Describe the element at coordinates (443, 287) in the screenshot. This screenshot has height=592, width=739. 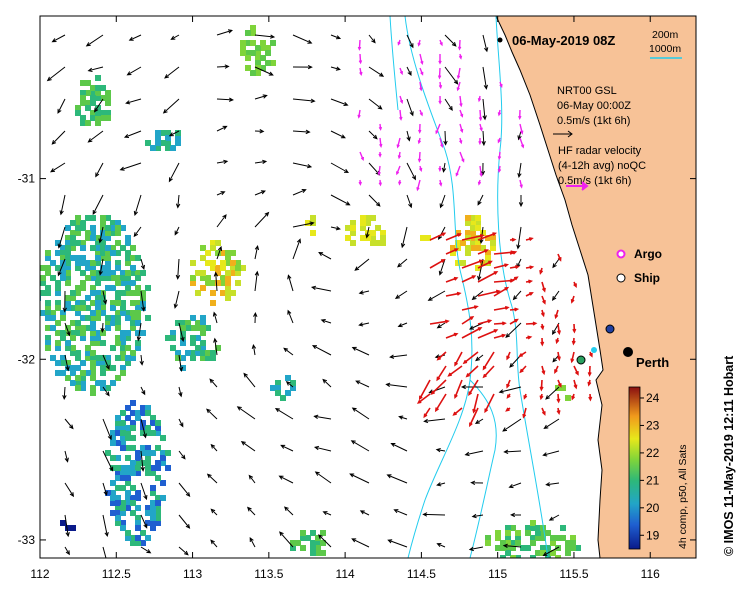
I see `isobath-1000m-b` at that location.